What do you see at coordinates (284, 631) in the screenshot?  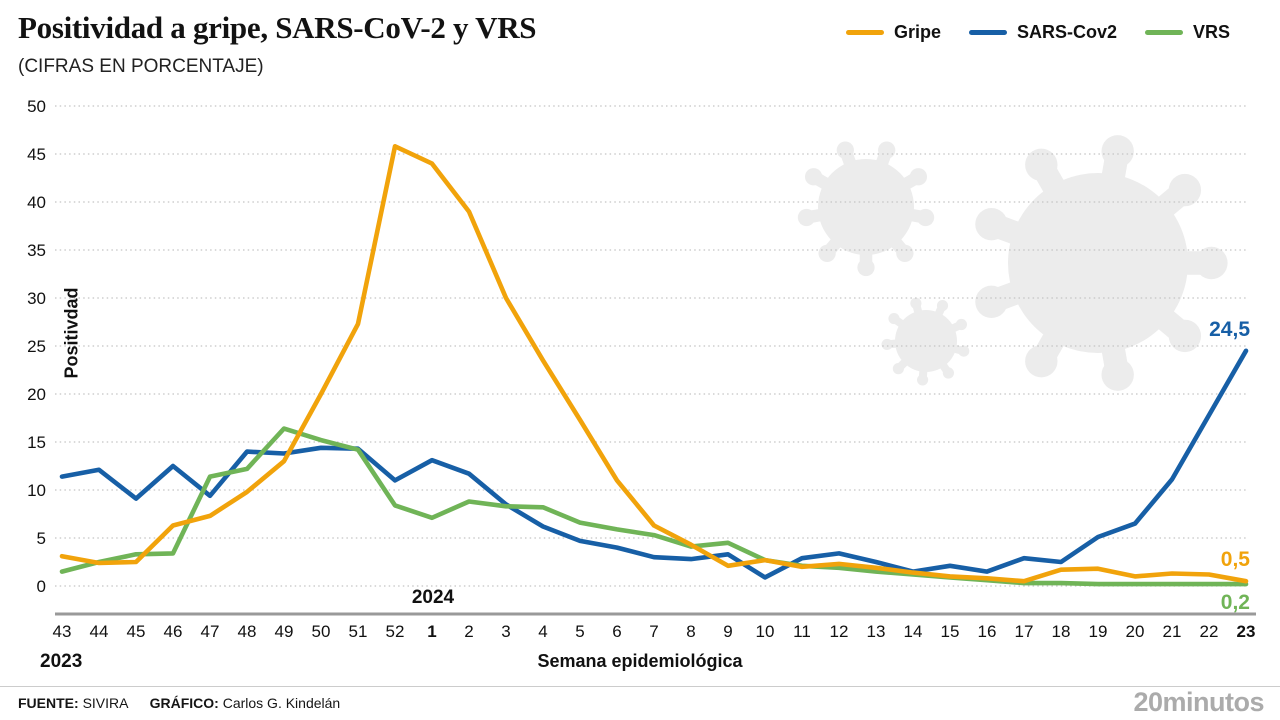 I see `x-tick-label: 49` at bounding box center [284, 631].